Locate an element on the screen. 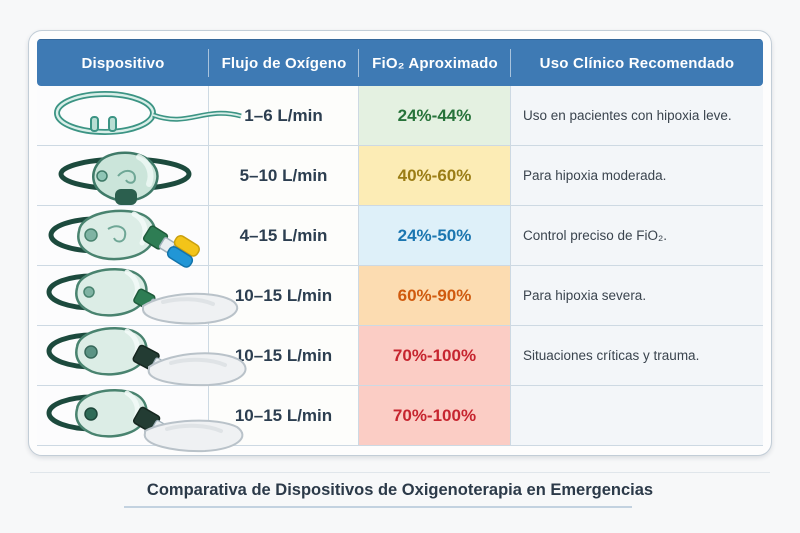 Image resolution: width=800 pixels, height=533 pixels. table-row-2-device is located at coordinates (123, 176).